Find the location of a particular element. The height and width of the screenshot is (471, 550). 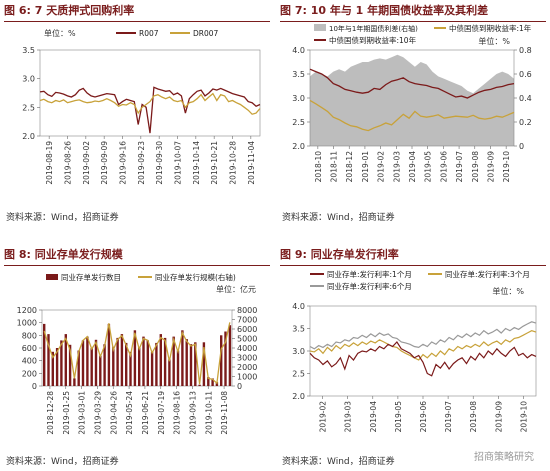

series-line-1y is located at coordinates (412, 115).